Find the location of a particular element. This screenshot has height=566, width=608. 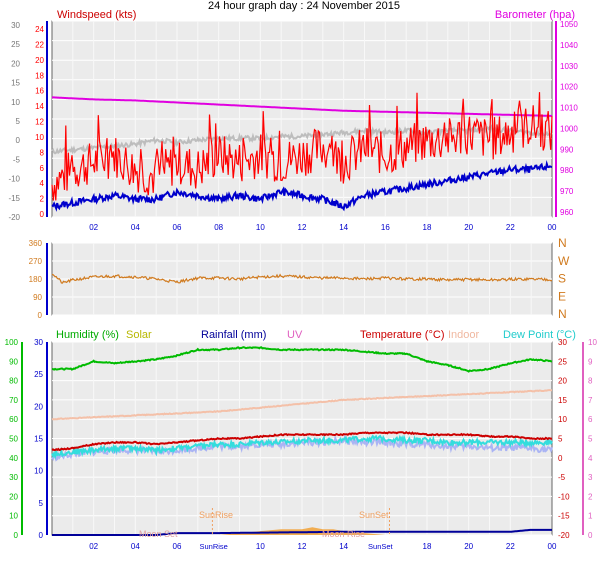

wind-average-line is located at coordinates (302, 186).